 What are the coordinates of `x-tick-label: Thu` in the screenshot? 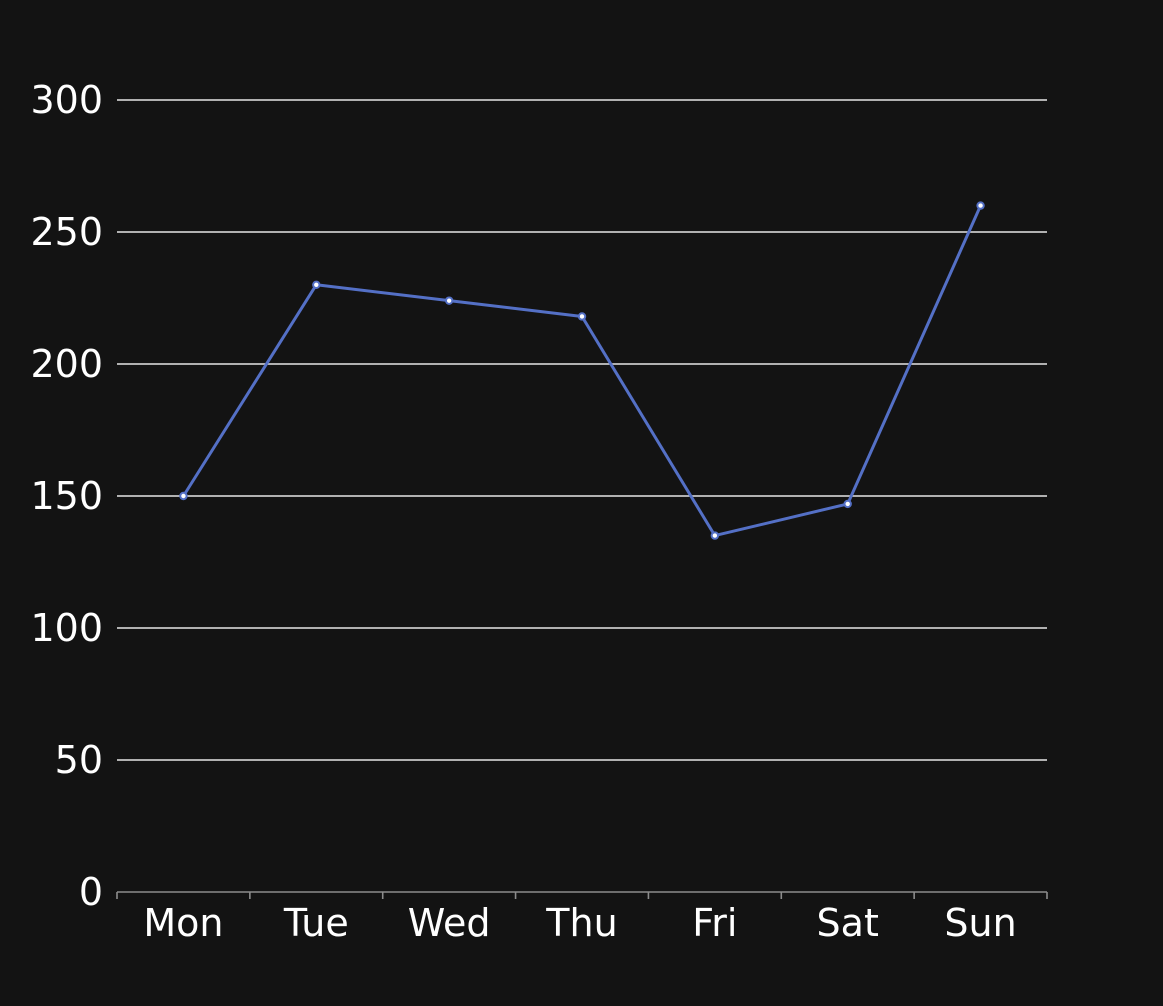 It's located at (581, 923).